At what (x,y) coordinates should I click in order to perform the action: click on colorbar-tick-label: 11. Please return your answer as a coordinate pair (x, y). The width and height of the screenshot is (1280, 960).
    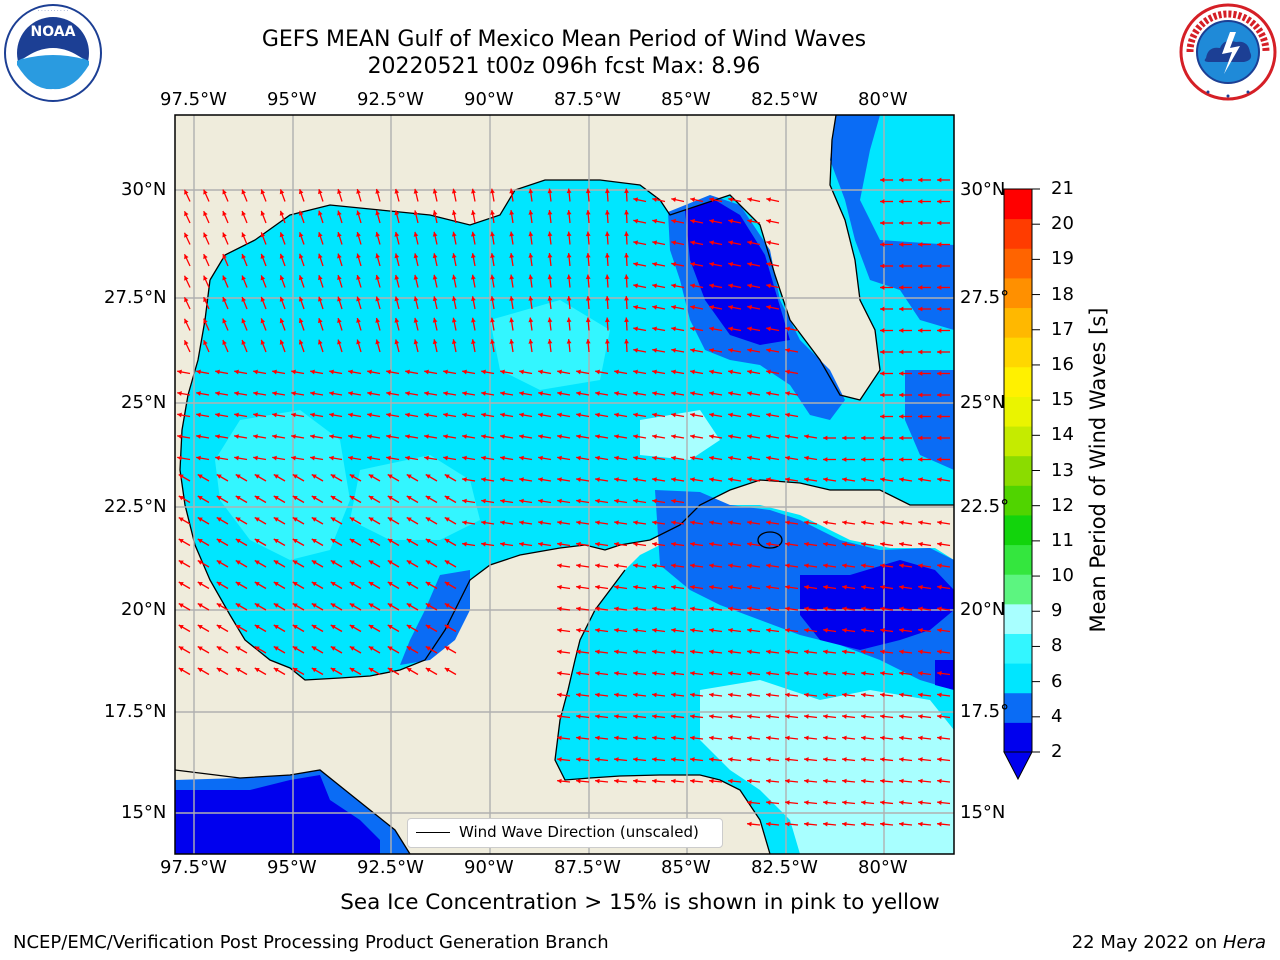
    Looking at the image, I should click on (1062, 540).